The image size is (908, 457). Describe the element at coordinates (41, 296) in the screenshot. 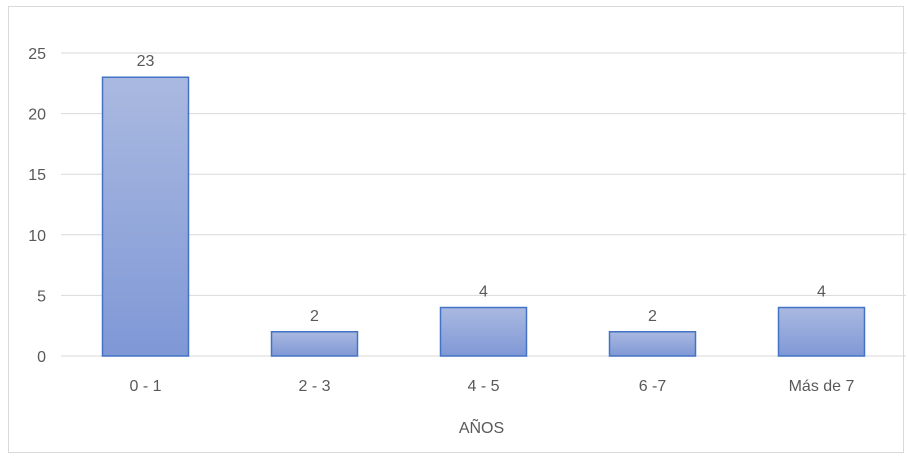

I see `y-tick-label: 5` at that location.